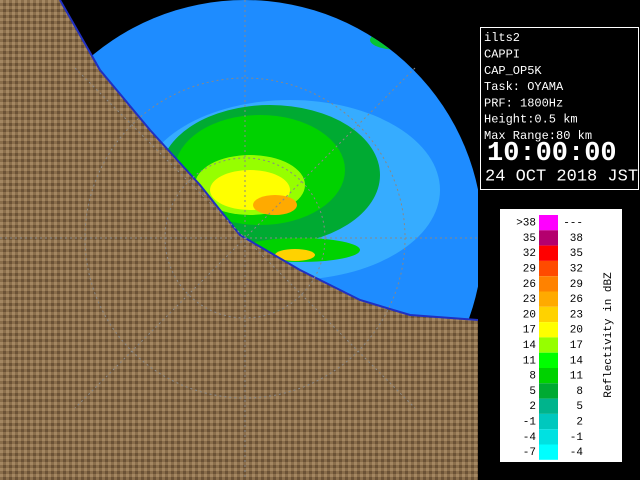 The image size is (640, 480). What do you see at coordinates (532, 392) in the screenshot?
I see `legend-low: 5` at bounding box center [532, 392].